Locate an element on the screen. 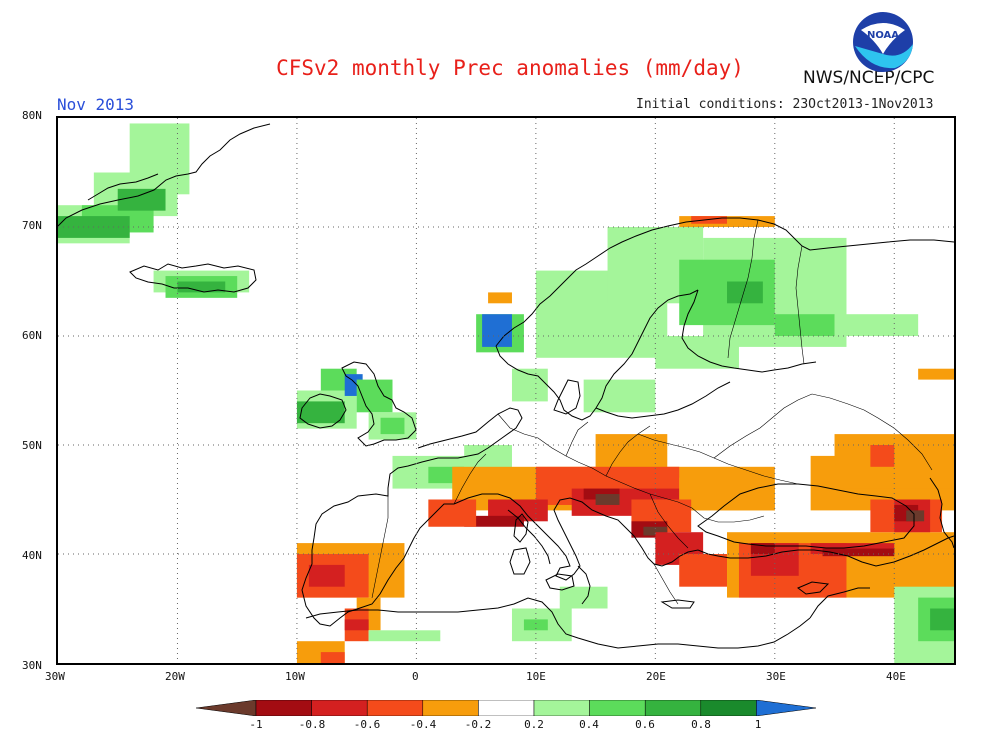  lon-label: 40E is located at coordinates (896, 676).